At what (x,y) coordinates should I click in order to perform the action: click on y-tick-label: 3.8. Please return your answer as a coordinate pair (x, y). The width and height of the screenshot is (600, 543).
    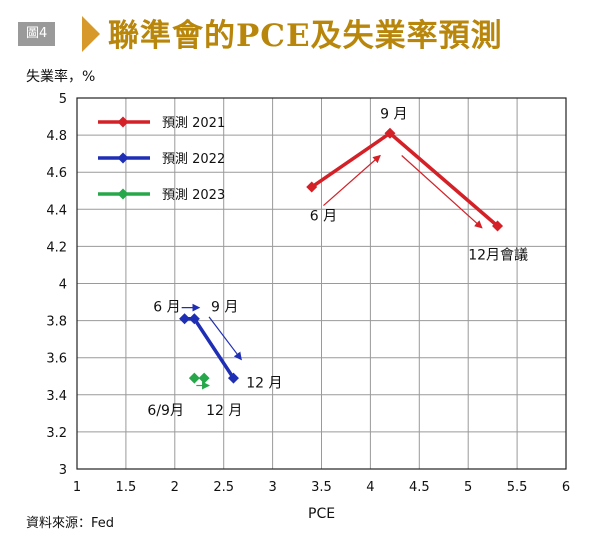
    Looking at the image, I should click on (56, 322).